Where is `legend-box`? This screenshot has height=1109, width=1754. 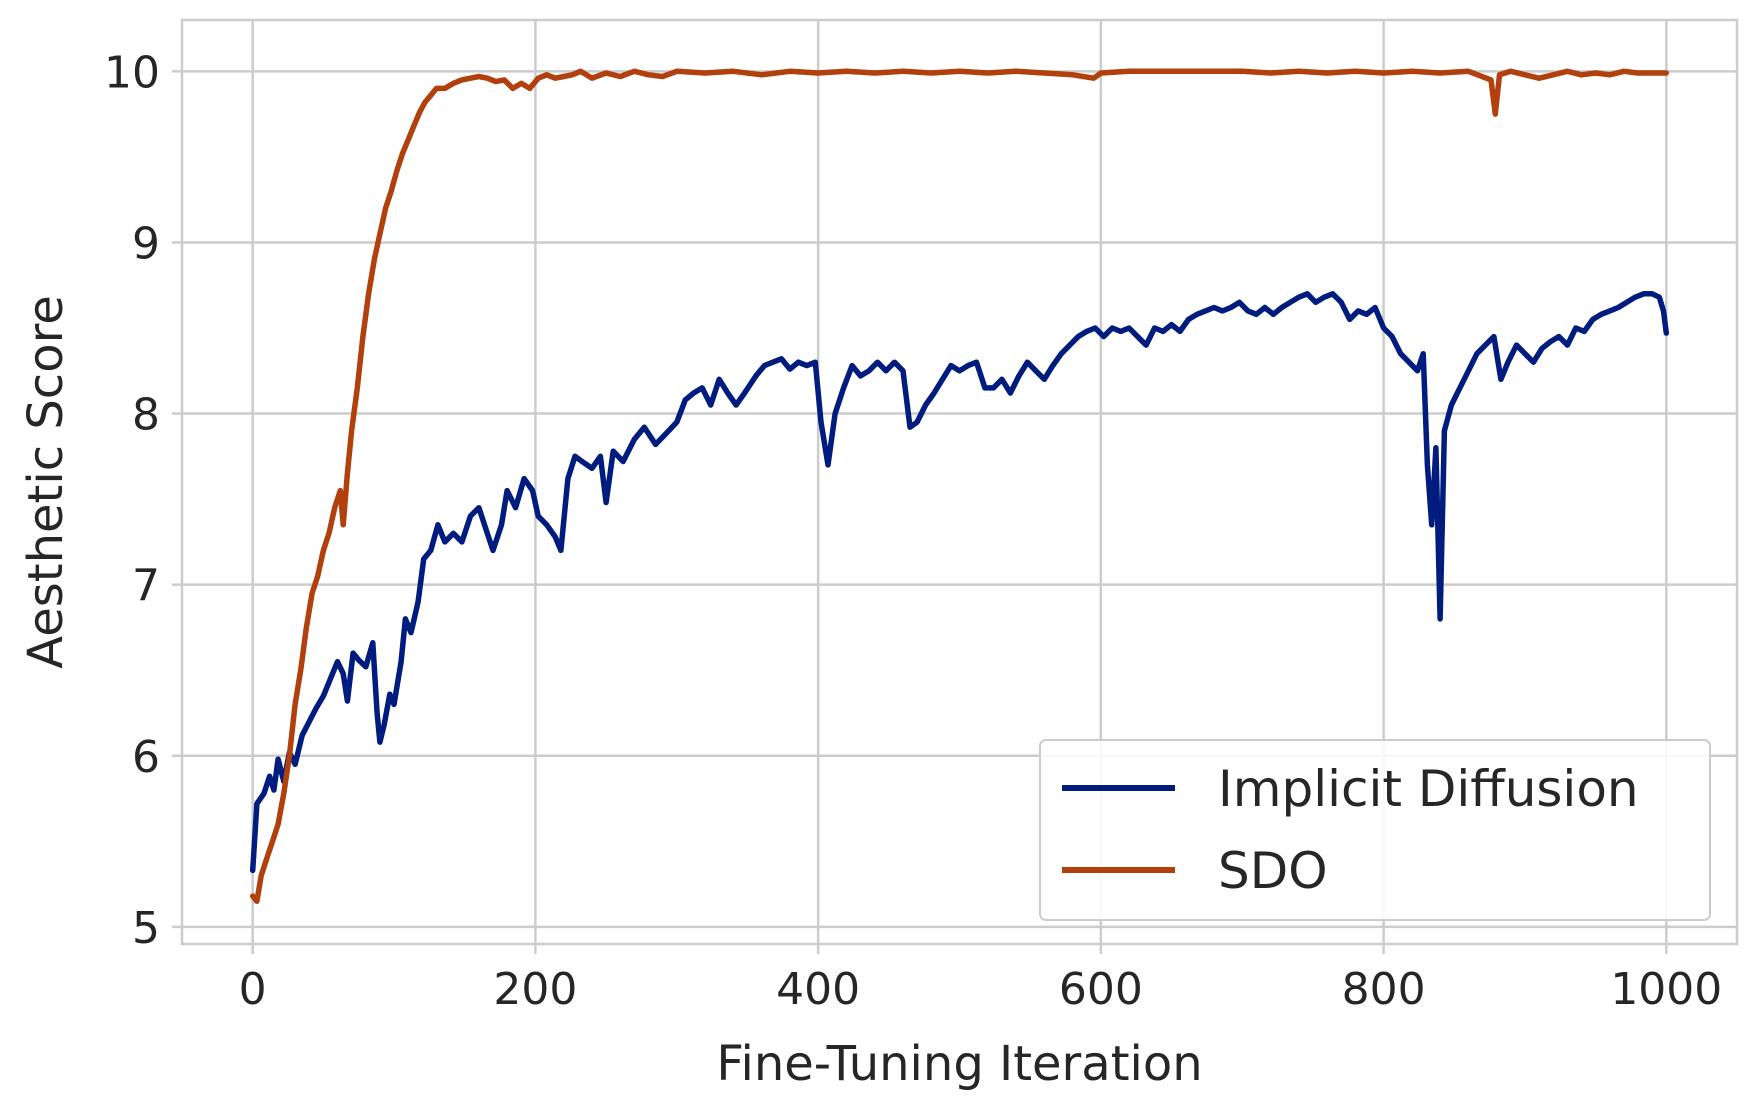
legend-box is located at coordinates (1375, 830).